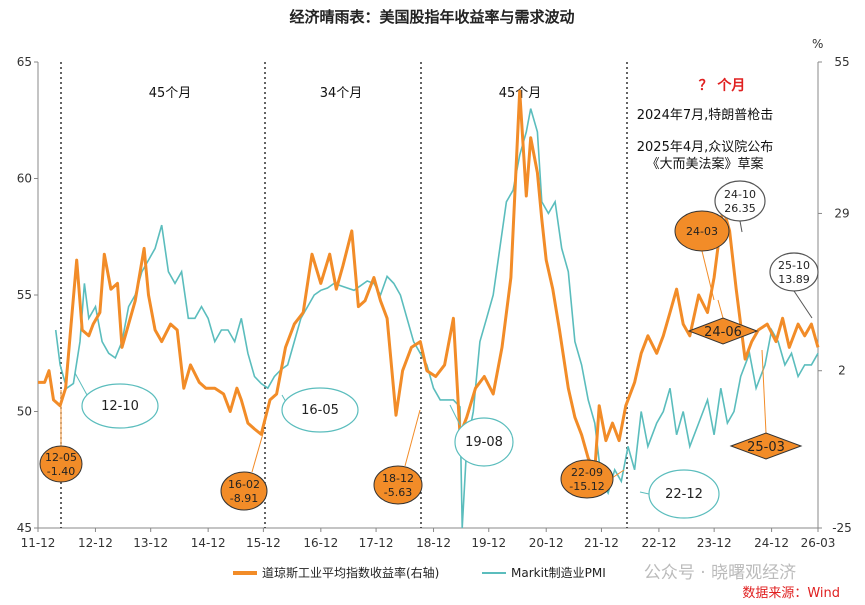 The height and width of the screenshot is (605, 865). Describe the element at coordinates (320, 543) in the screenshot. I see `x-tick-label: 16-12` at that location.